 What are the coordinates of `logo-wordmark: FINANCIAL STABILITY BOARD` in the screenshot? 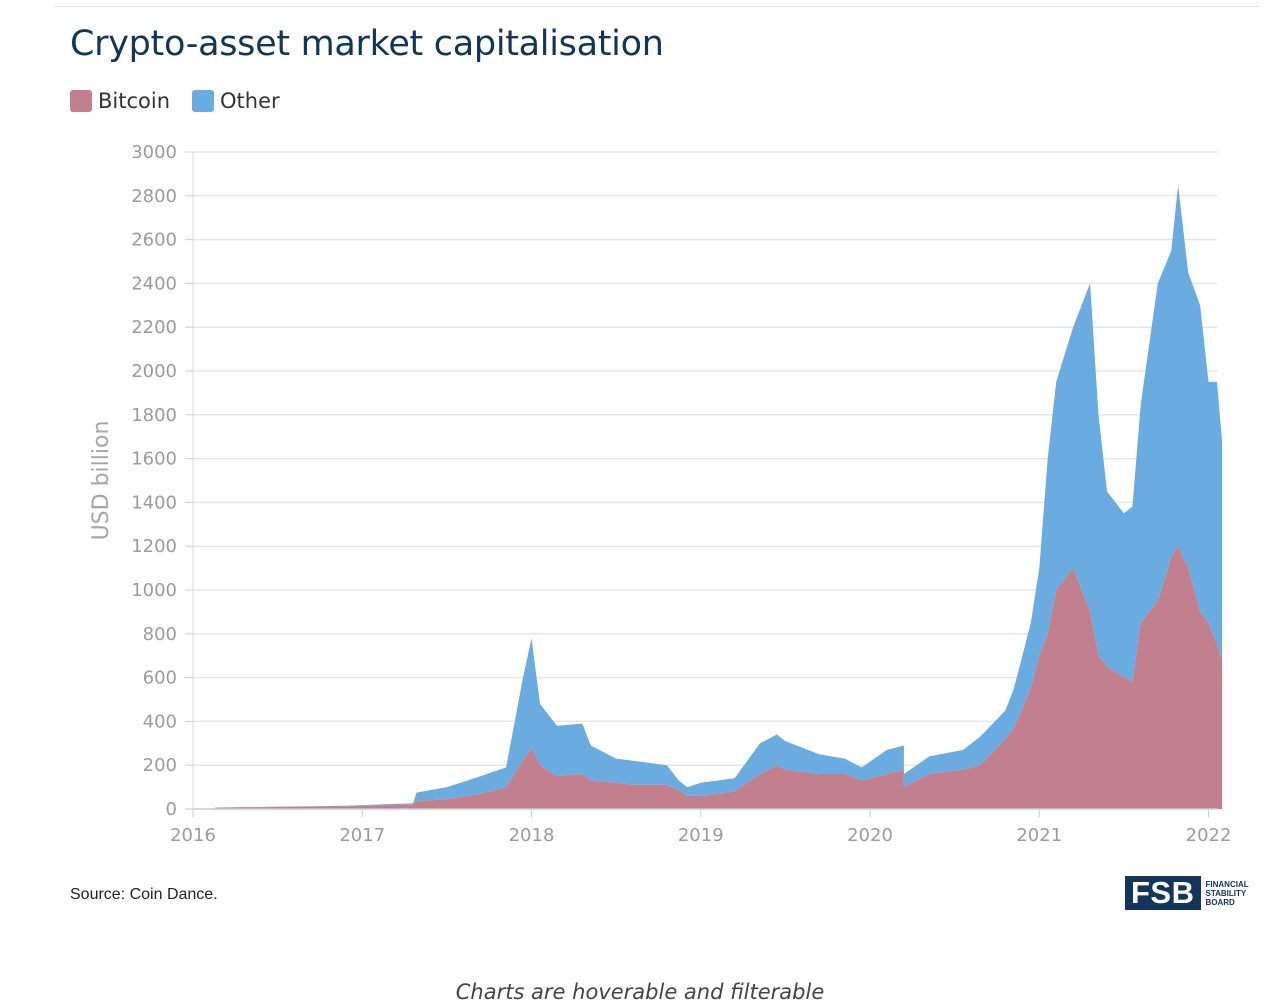 It's located at (1227, 893).